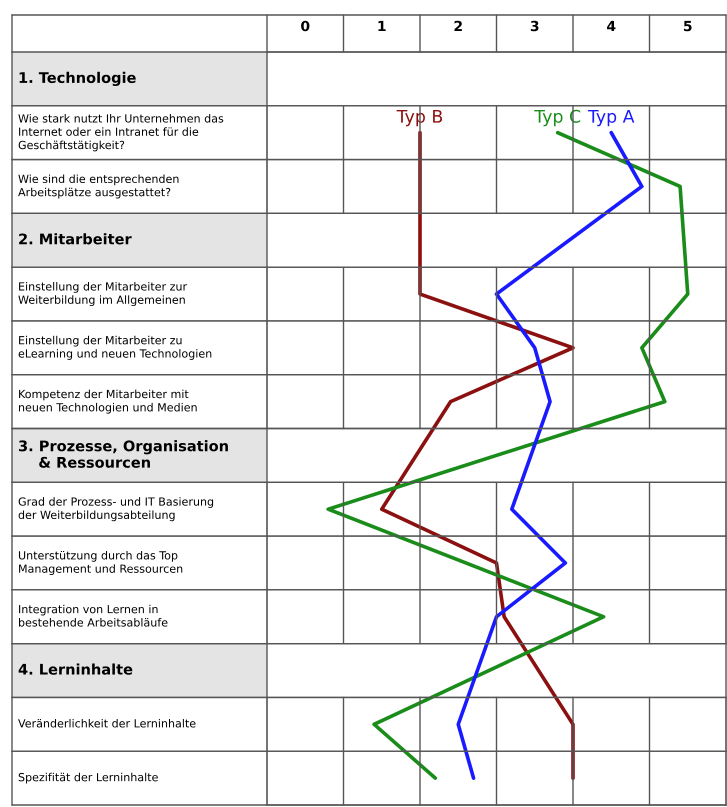 The image size is (727, 807). I want to click on x-tick-label: 0, so click(305, 26).